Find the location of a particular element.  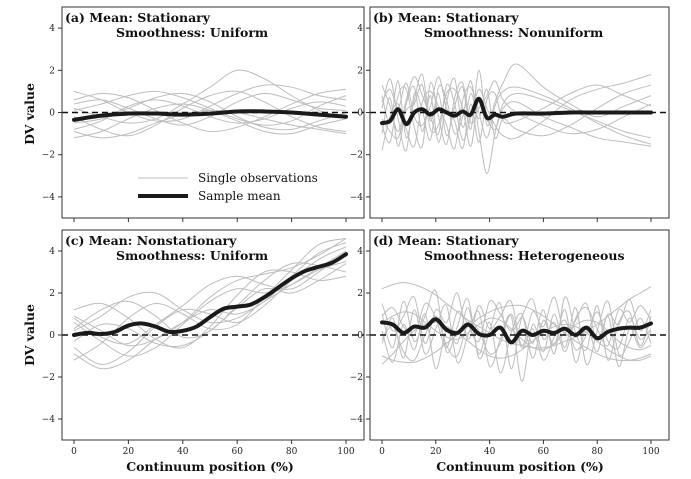

legend-observations-label: Single observations is located at coordinates (258, 178).